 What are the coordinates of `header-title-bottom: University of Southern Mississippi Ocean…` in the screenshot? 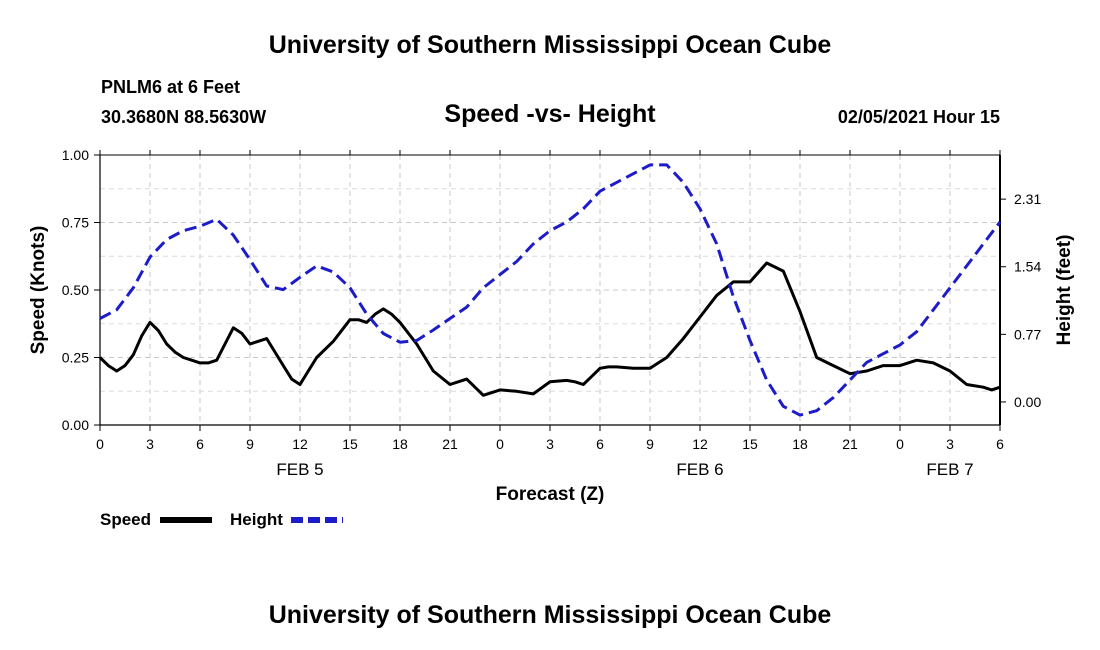 It's located at (550, 615).